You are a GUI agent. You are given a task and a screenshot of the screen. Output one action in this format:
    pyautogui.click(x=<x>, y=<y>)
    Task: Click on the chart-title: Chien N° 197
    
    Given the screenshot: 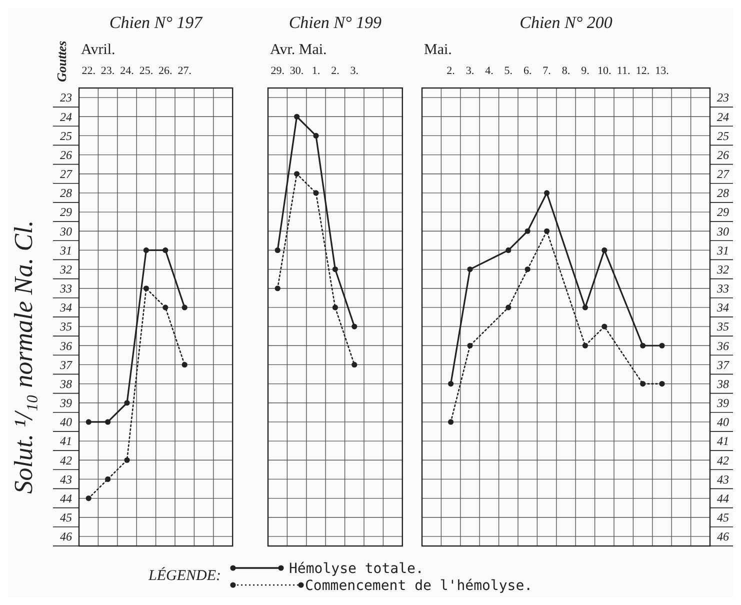 What is the action you would take?
    pyautogui.click(x=156, y=22)
    